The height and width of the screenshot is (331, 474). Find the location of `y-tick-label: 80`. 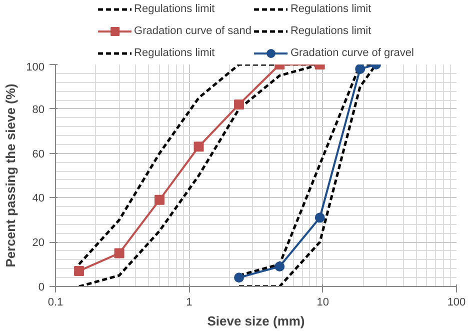

y-tick-label: 80 is located at coordinates (38, 110).